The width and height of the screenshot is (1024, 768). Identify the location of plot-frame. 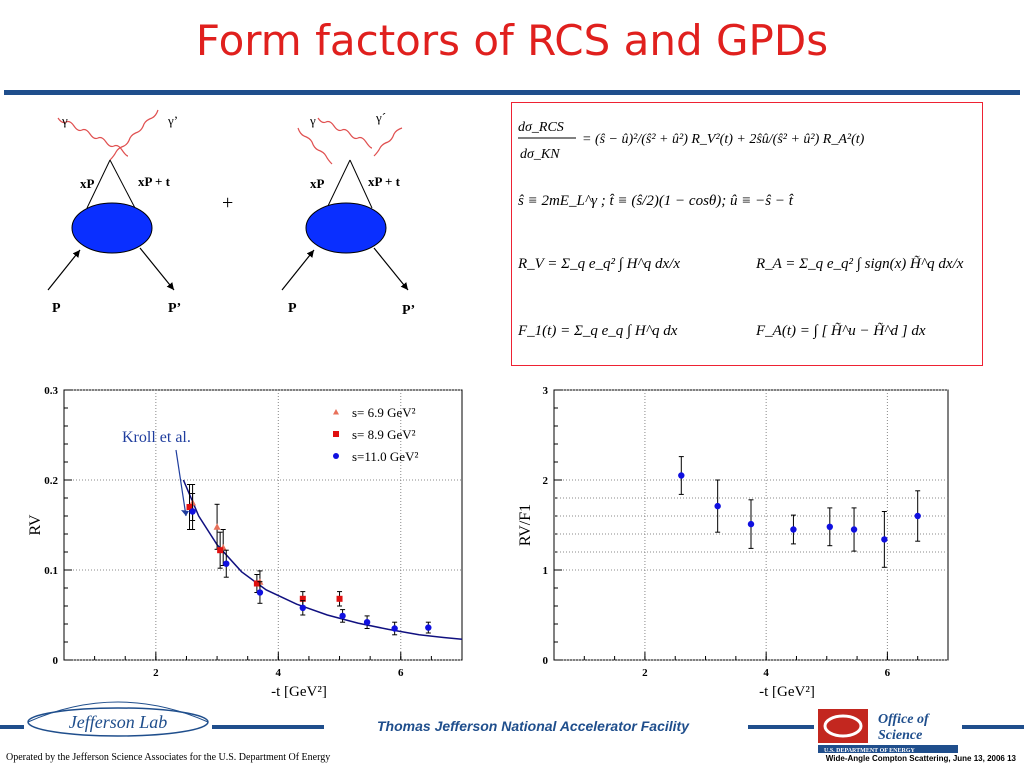
(263, 525).